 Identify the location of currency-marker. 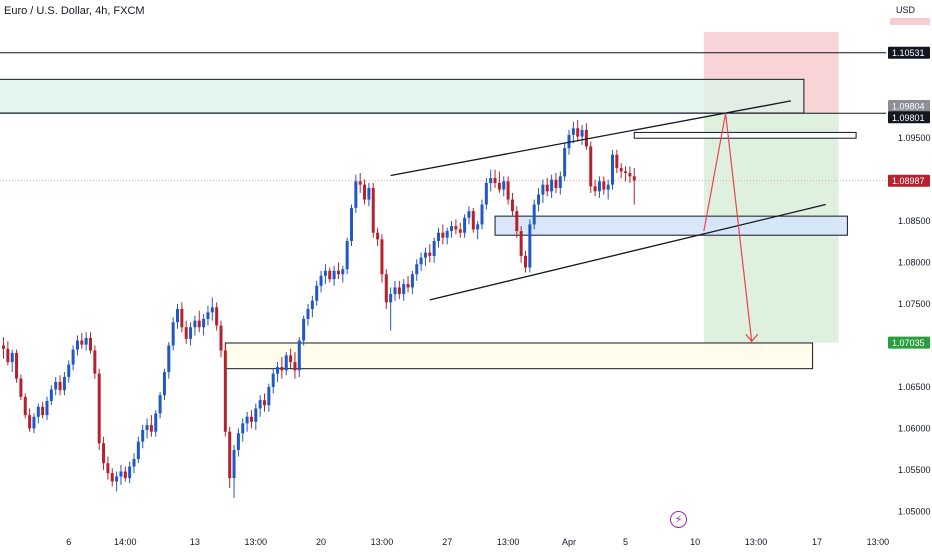
(910, 21).